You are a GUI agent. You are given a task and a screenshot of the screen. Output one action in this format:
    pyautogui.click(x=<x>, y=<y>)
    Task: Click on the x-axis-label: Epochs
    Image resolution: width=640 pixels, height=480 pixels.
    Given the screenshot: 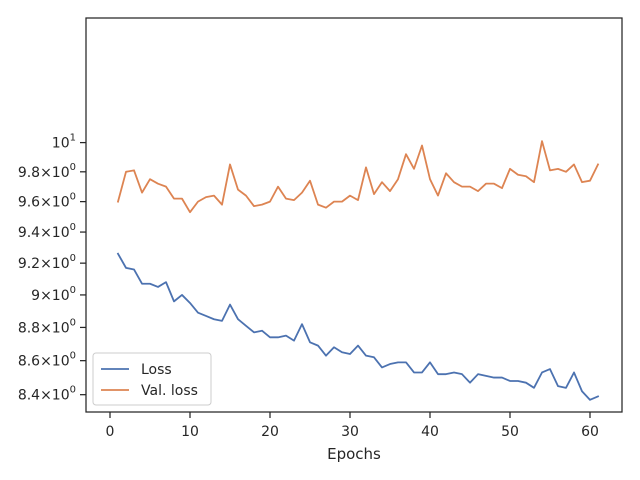 What is the action you would take?
    pyautogui.click(x=354, y=454)
    